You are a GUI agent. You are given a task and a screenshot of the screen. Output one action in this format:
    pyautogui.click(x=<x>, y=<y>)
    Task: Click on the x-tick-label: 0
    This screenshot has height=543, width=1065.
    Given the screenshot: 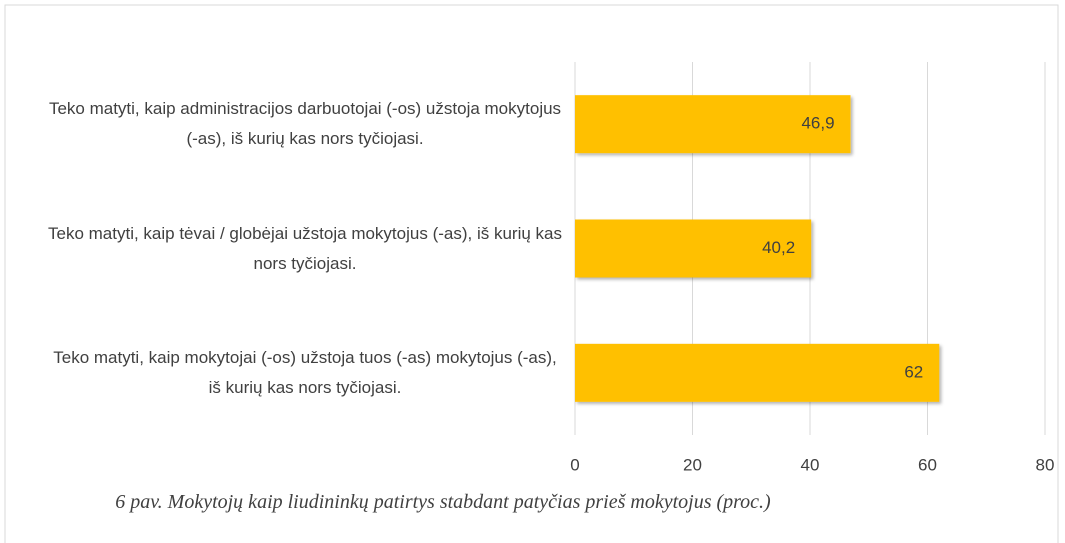 What is the action you would take?
    pyautogui.click(x=574, y=464)
    